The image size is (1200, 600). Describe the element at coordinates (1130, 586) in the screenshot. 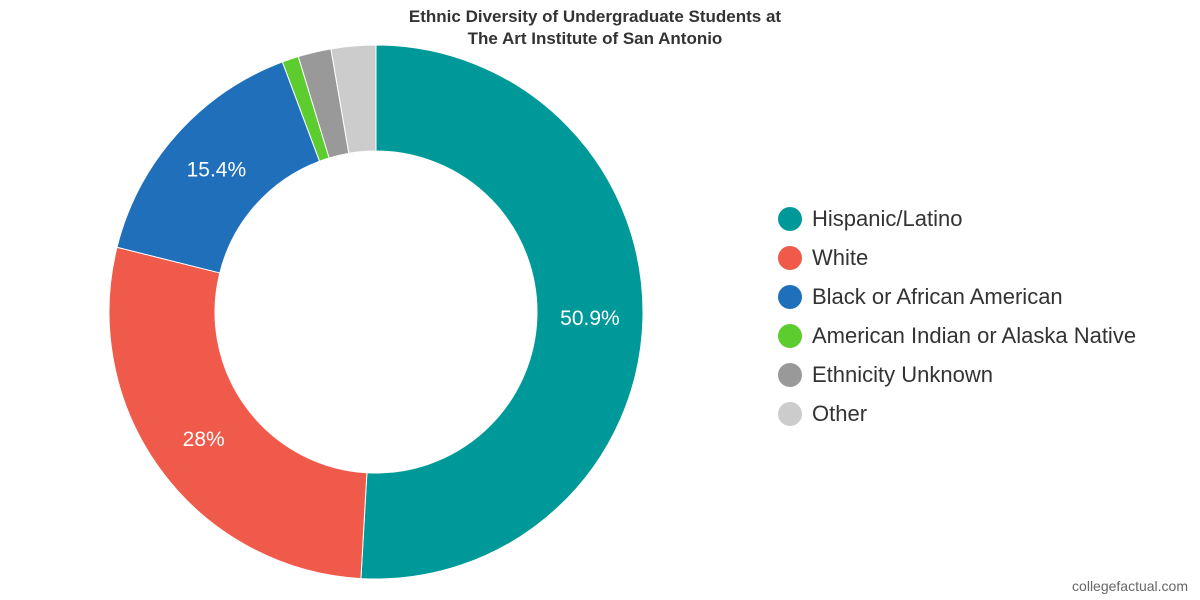

I see `watermark: collegefactual.com` at that location.